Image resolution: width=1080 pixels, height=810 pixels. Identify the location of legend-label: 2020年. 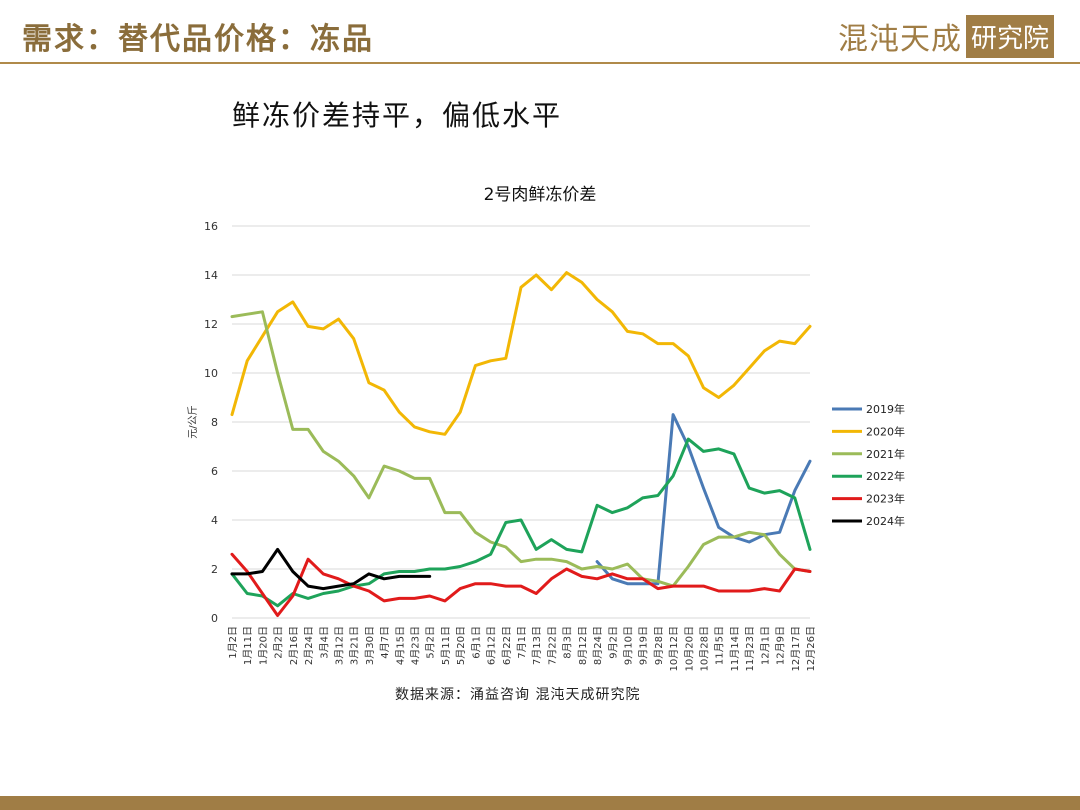
(885, 431).